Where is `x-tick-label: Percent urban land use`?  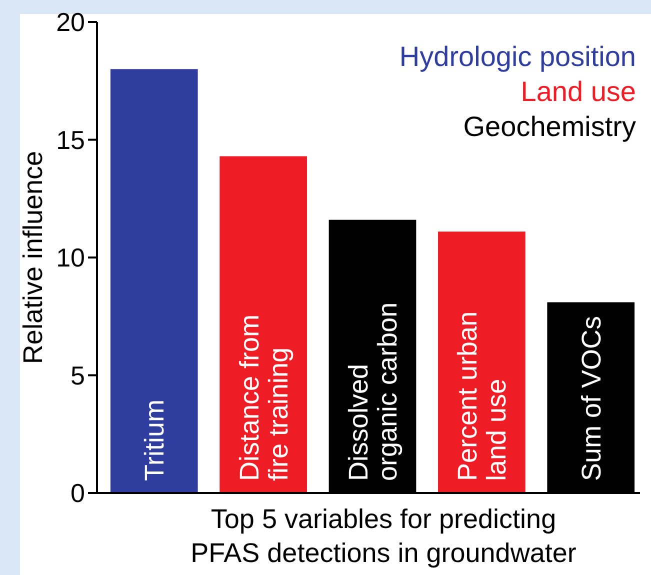
x-tick-label: Percent urban land use is located at coordinates (482, 396).